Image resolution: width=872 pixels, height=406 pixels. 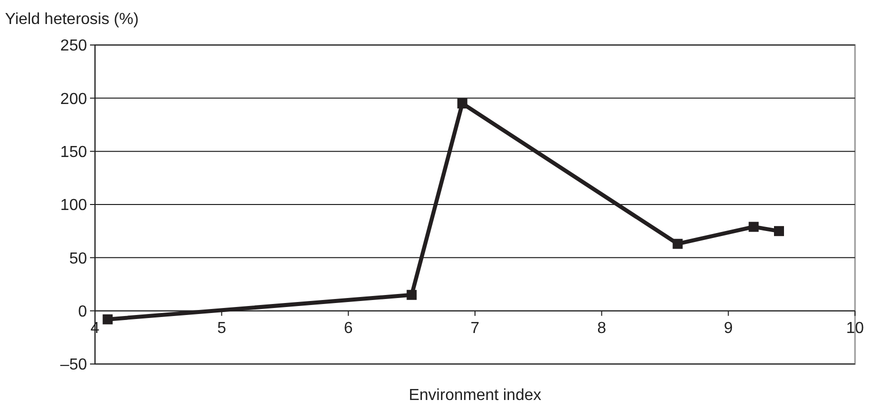 I want to click on y-axis-title: Yield heterosis (%), so click(x=72, y=19).